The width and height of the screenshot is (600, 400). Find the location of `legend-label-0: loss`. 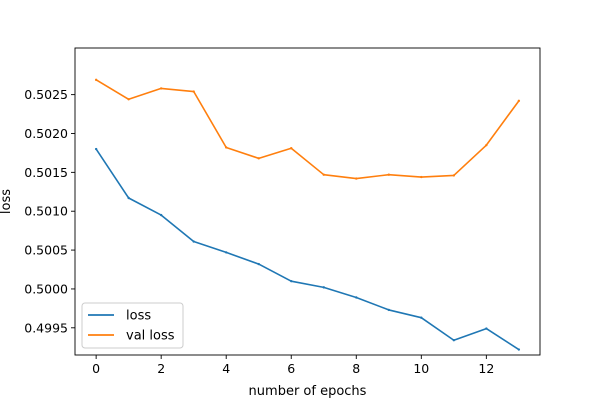

legend-label-0: loss is located at coordinates (138, 316).